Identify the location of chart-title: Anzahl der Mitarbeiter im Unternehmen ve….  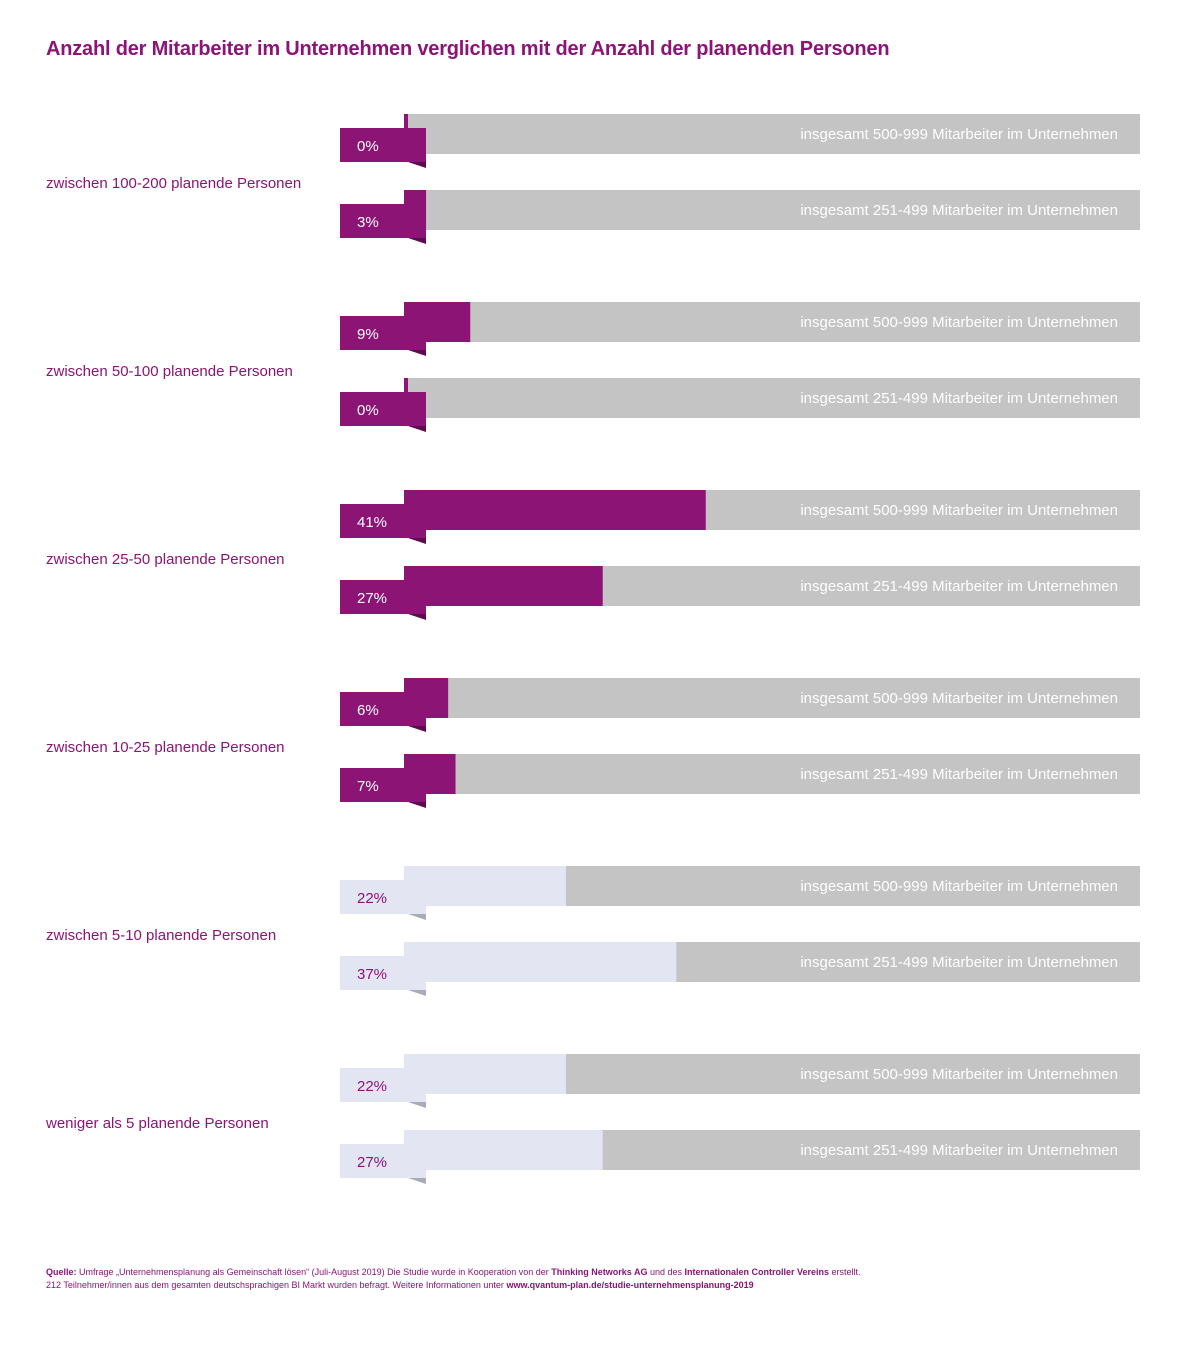
(468, 49).